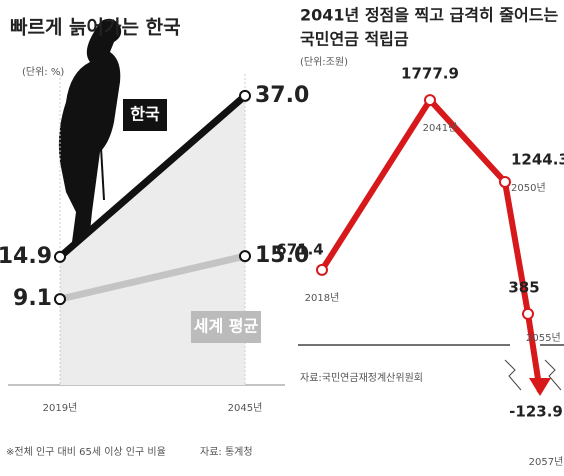  Describe the element at coordinates (95, 28) in the screenshot. I see `chart-title: 빠르게 늙어가는 한국` at that location.